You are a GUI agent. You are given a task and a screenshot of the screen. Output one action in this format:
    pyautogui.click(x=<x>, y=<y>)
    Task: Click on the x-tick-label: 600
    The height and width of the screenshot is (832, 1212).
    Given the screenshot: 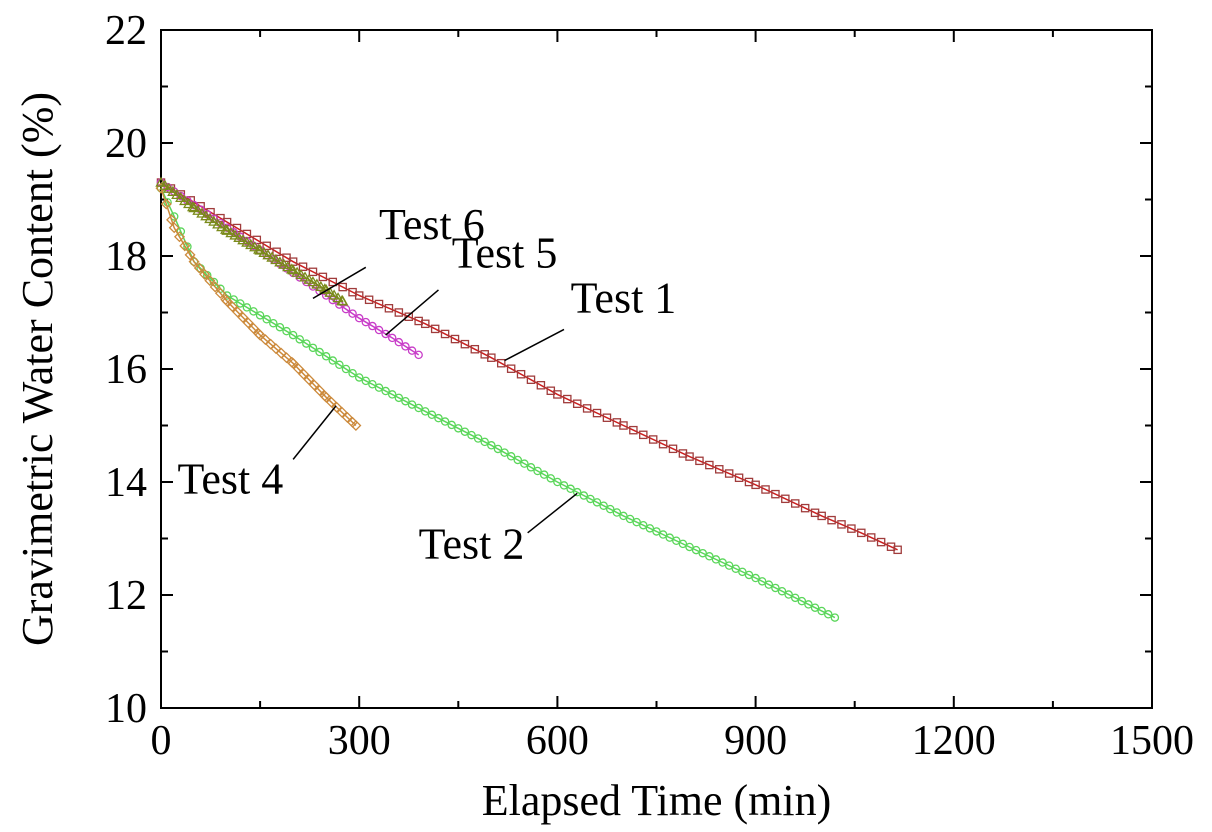 What is the action you would take?
    pyautogui.click(x=557, y=741)
    